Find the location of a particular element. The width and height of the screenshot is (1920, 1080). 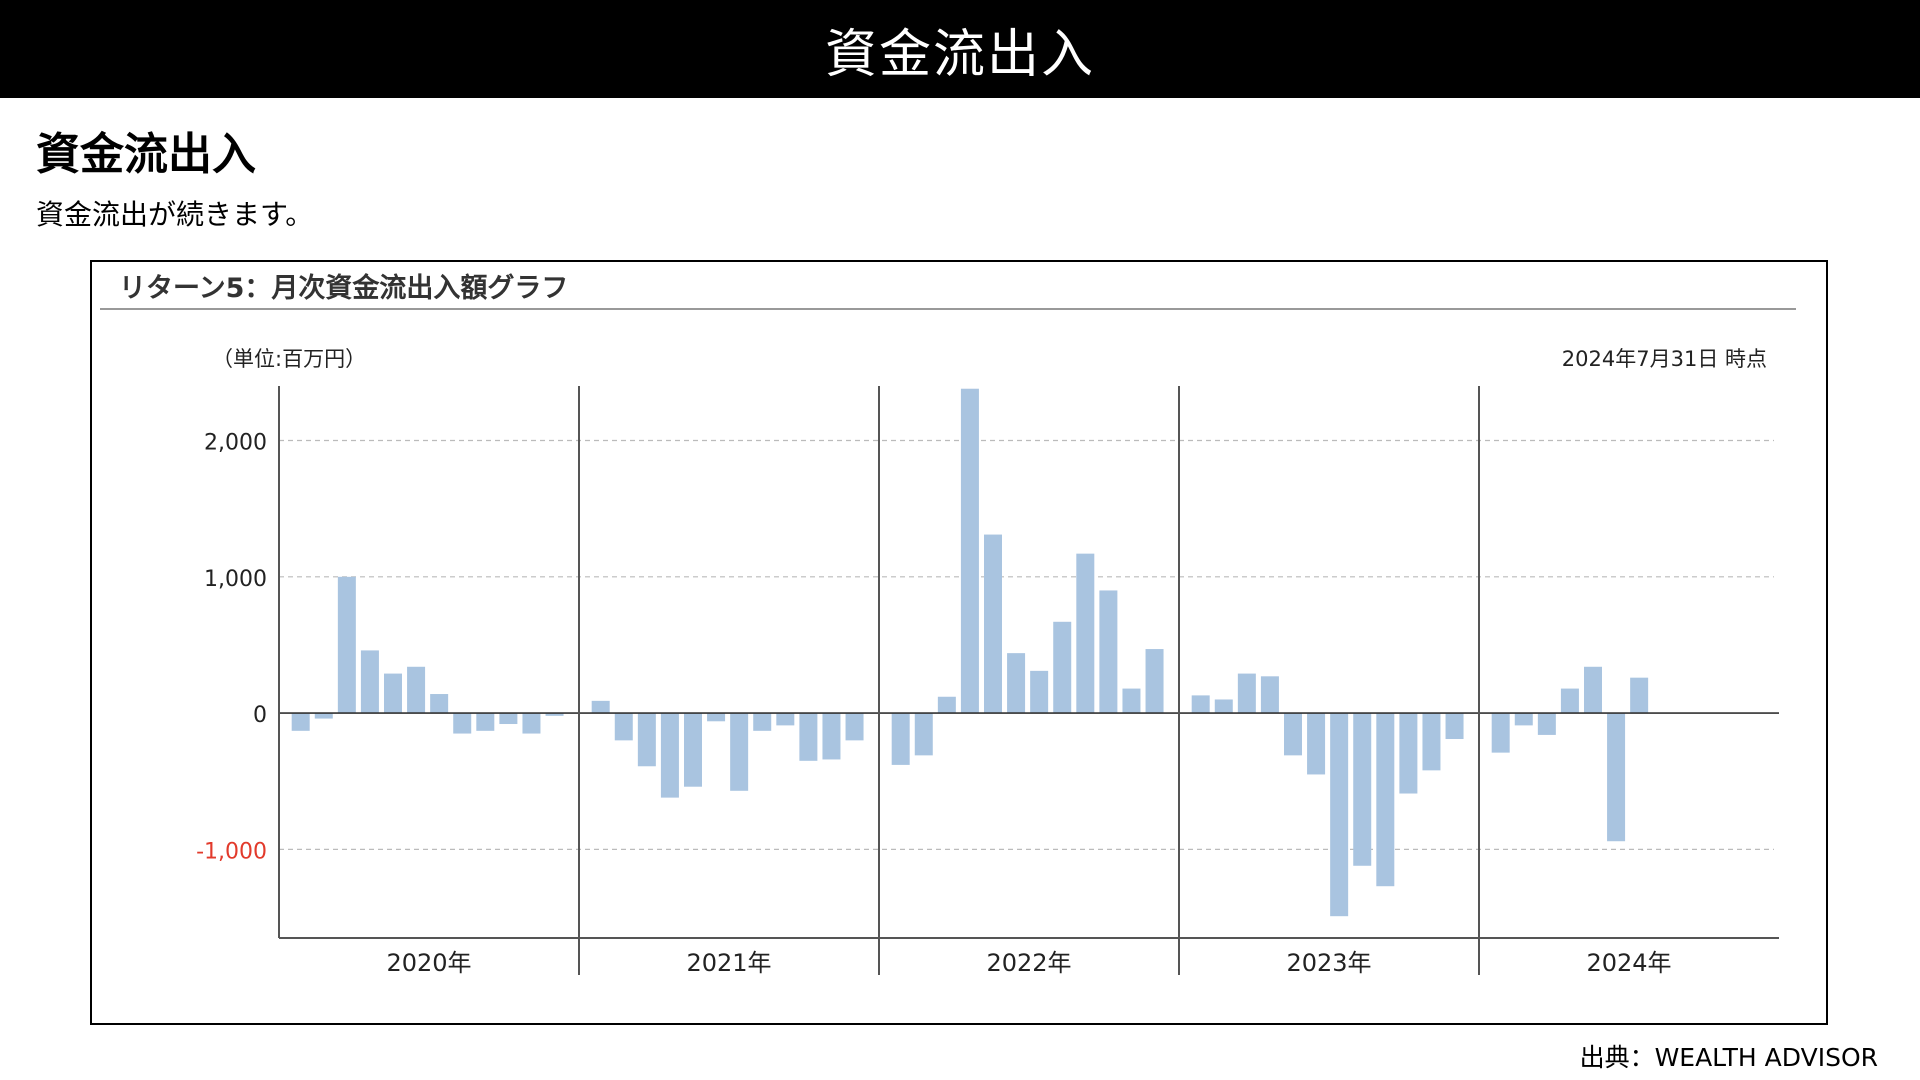

y-tick-label: 2,000 is located at coordinates (235, 443).